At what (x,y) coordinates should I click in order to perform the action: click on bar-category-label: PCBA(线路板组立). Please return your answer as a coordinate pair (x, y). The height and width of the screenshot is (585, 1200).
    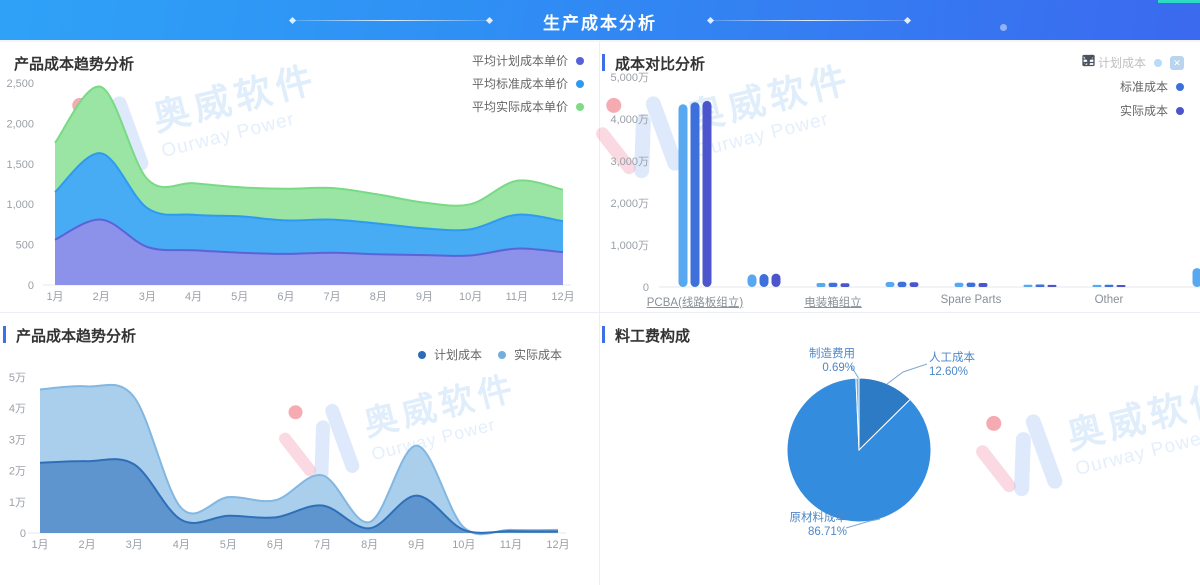
    Looking at the image, I should click on (695, 303).